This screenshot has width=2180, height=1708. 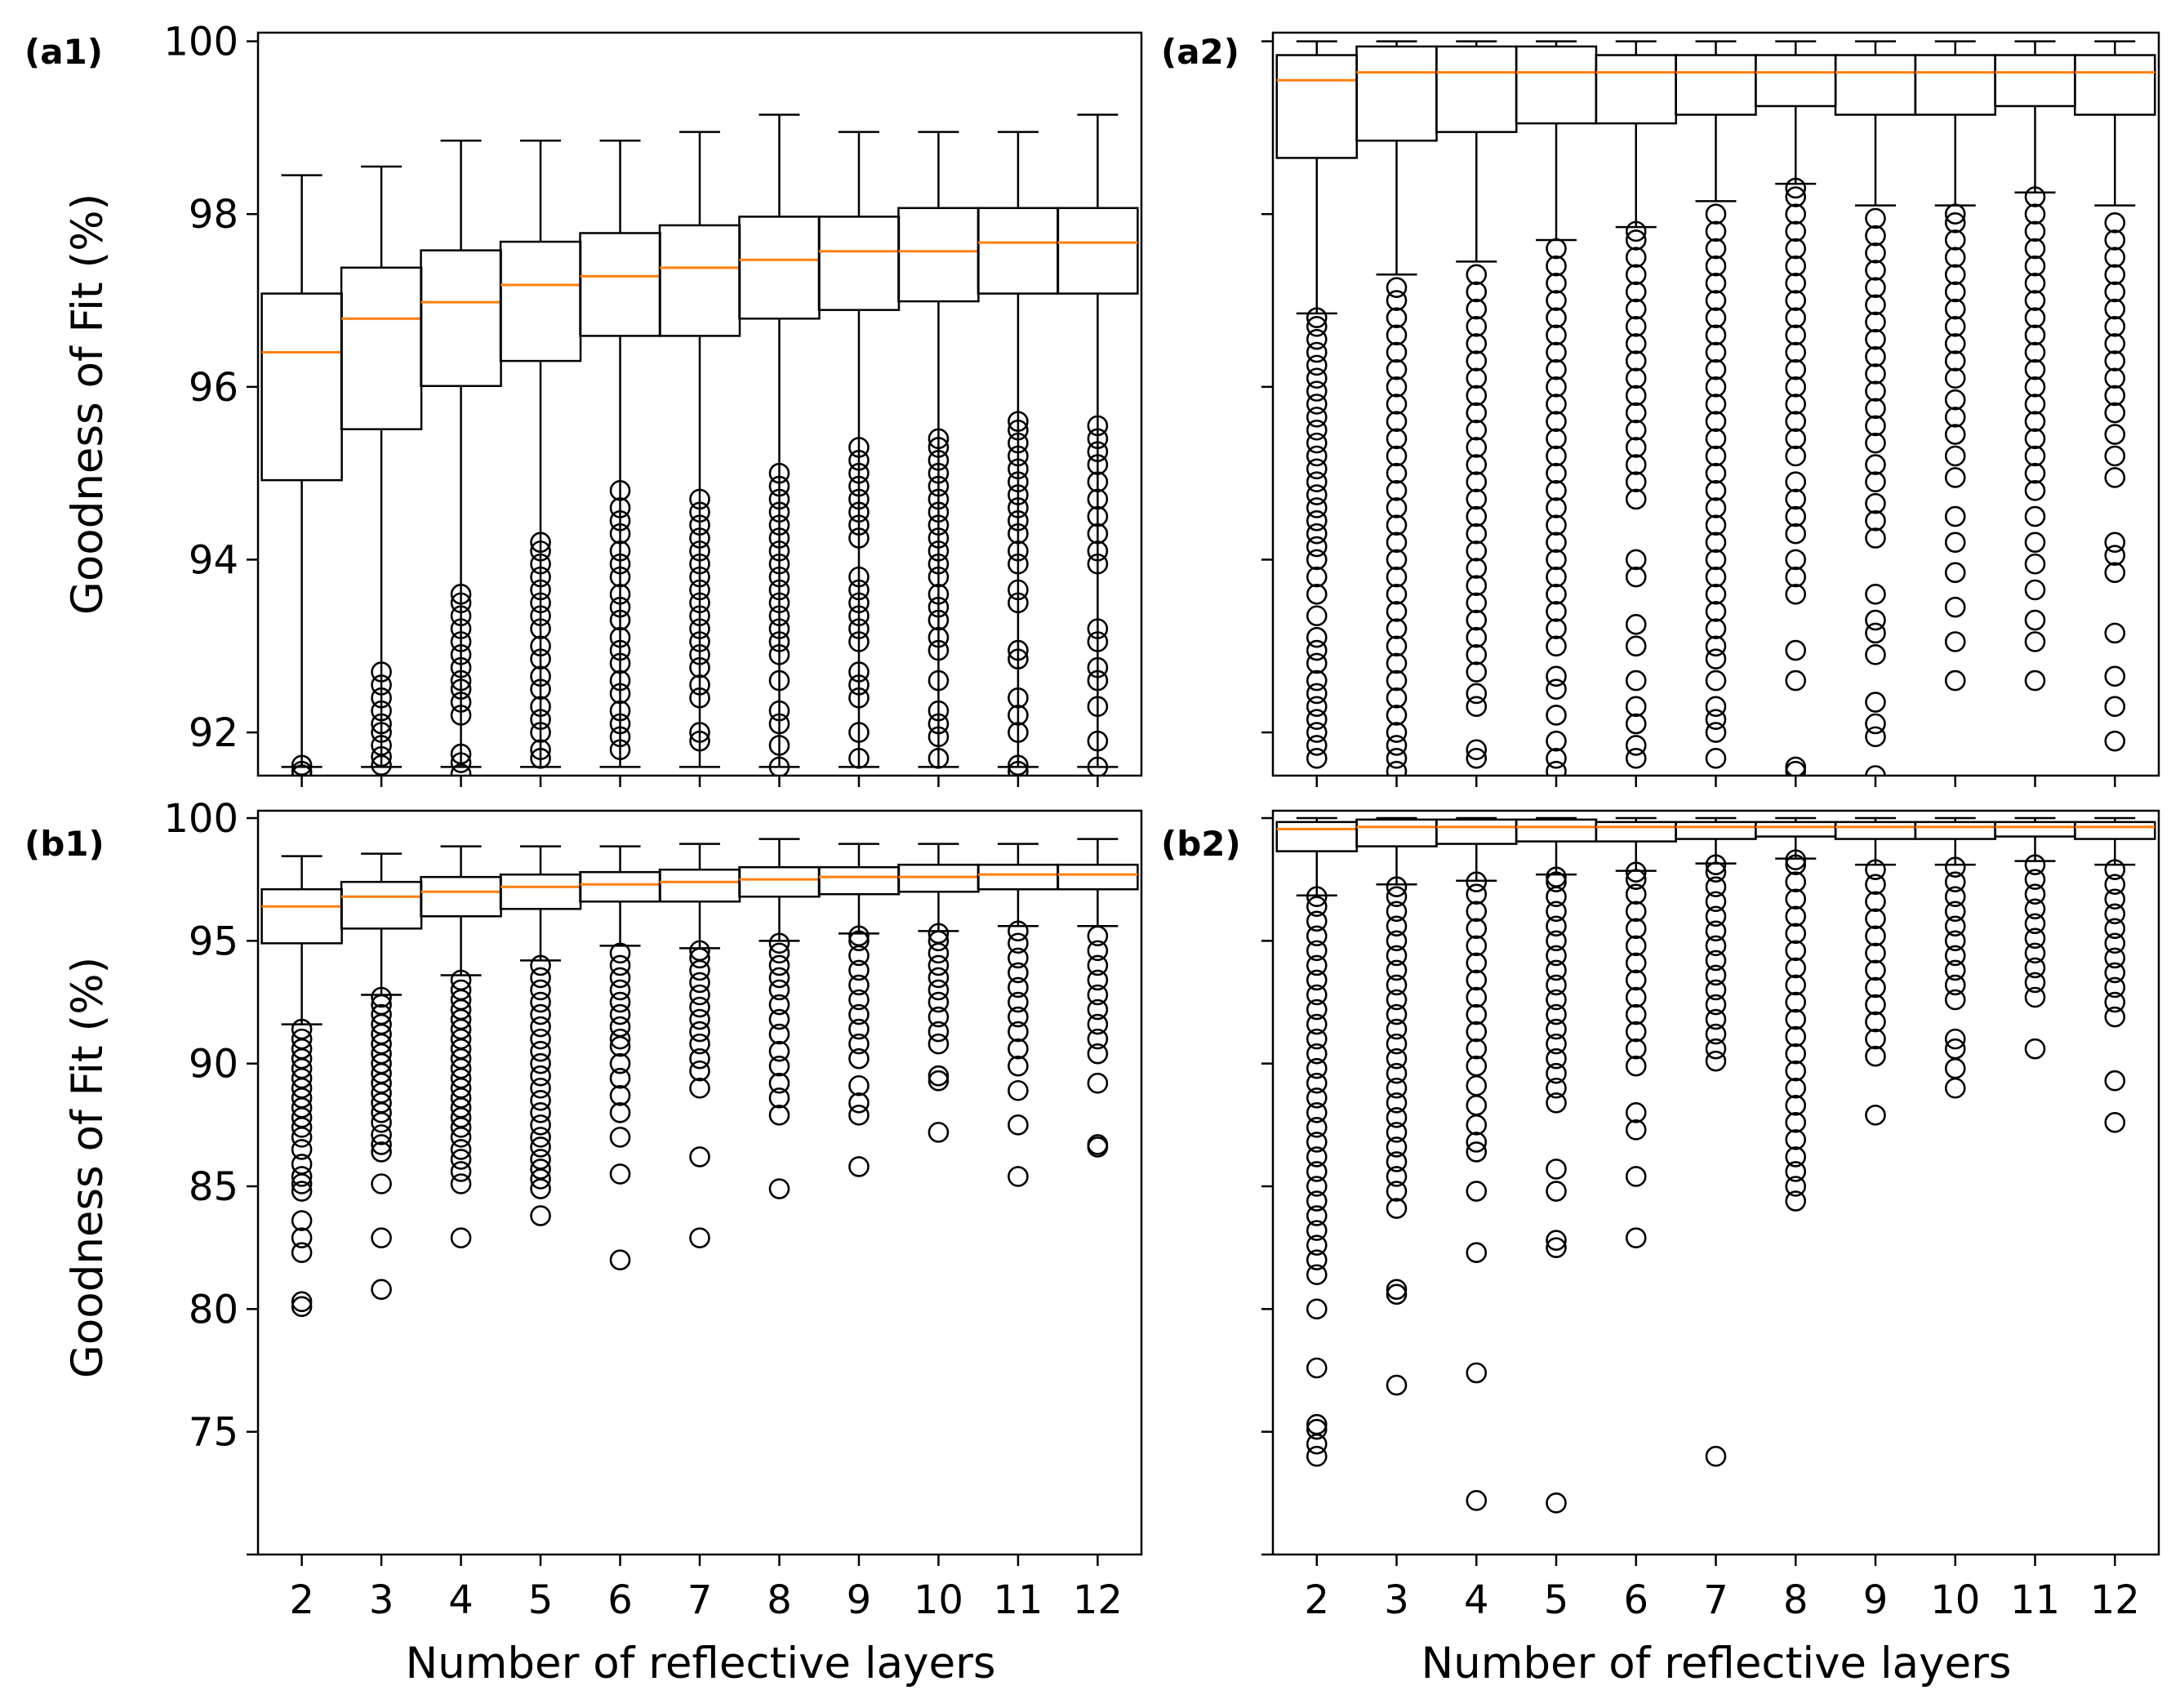 I want to click on y-tick-label: 98, so click(x=213, y=215).